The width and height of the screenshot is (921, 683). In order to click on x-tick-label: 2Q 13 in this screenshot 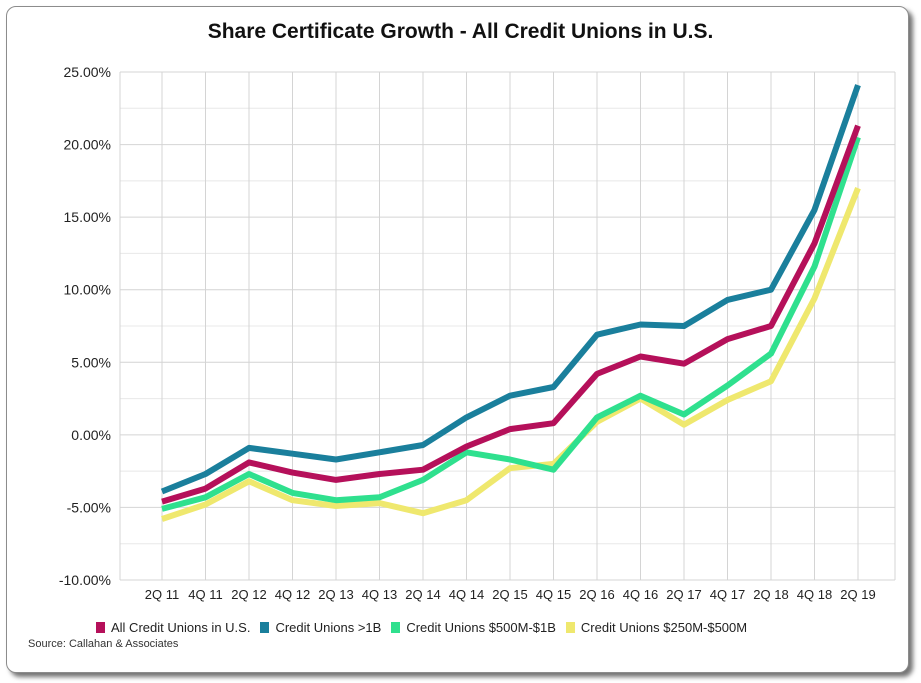, I will do `click(335, 594)`.